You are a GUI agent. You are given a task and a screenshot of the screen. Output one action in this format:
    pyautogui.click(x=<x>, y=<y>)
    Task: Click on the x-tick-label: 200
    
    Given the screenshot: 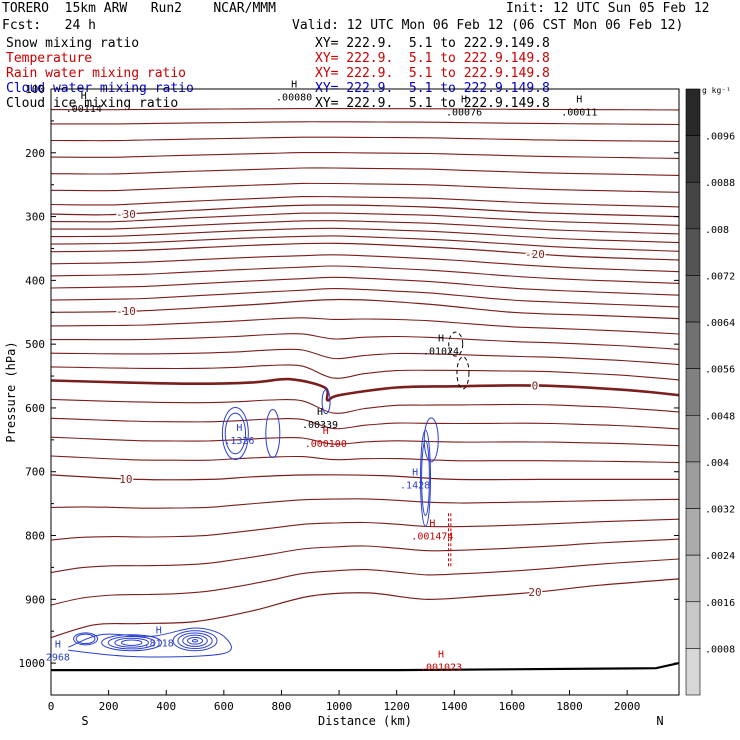 What is the action you would take?
    pyautogui.click(x=109, y=706)
    